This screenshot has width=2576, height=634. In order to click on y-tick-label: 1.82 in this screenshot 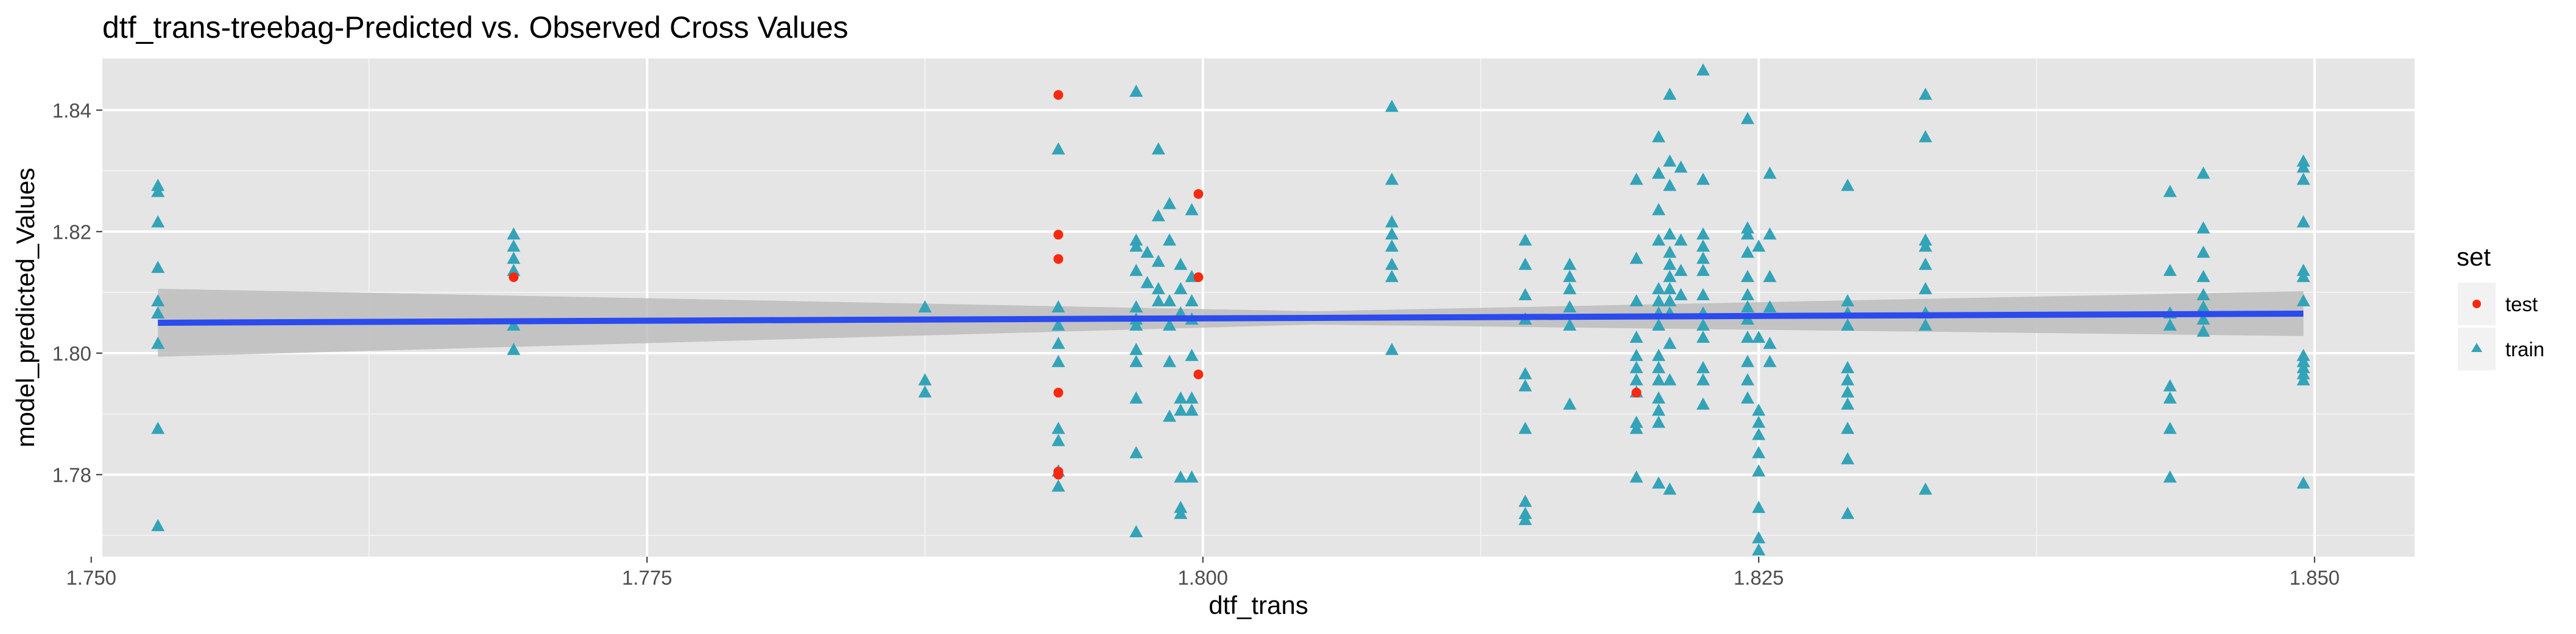, I will do `click(71, 231)`.